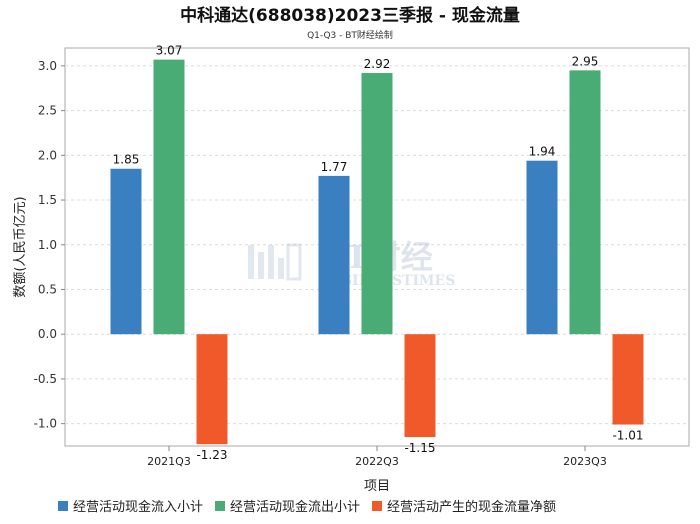 The width and height of the screenshot is (700, 524). Describe the element at coordinates (585, 61) in the screenshot. I see `data-label: 2.95` at that location.